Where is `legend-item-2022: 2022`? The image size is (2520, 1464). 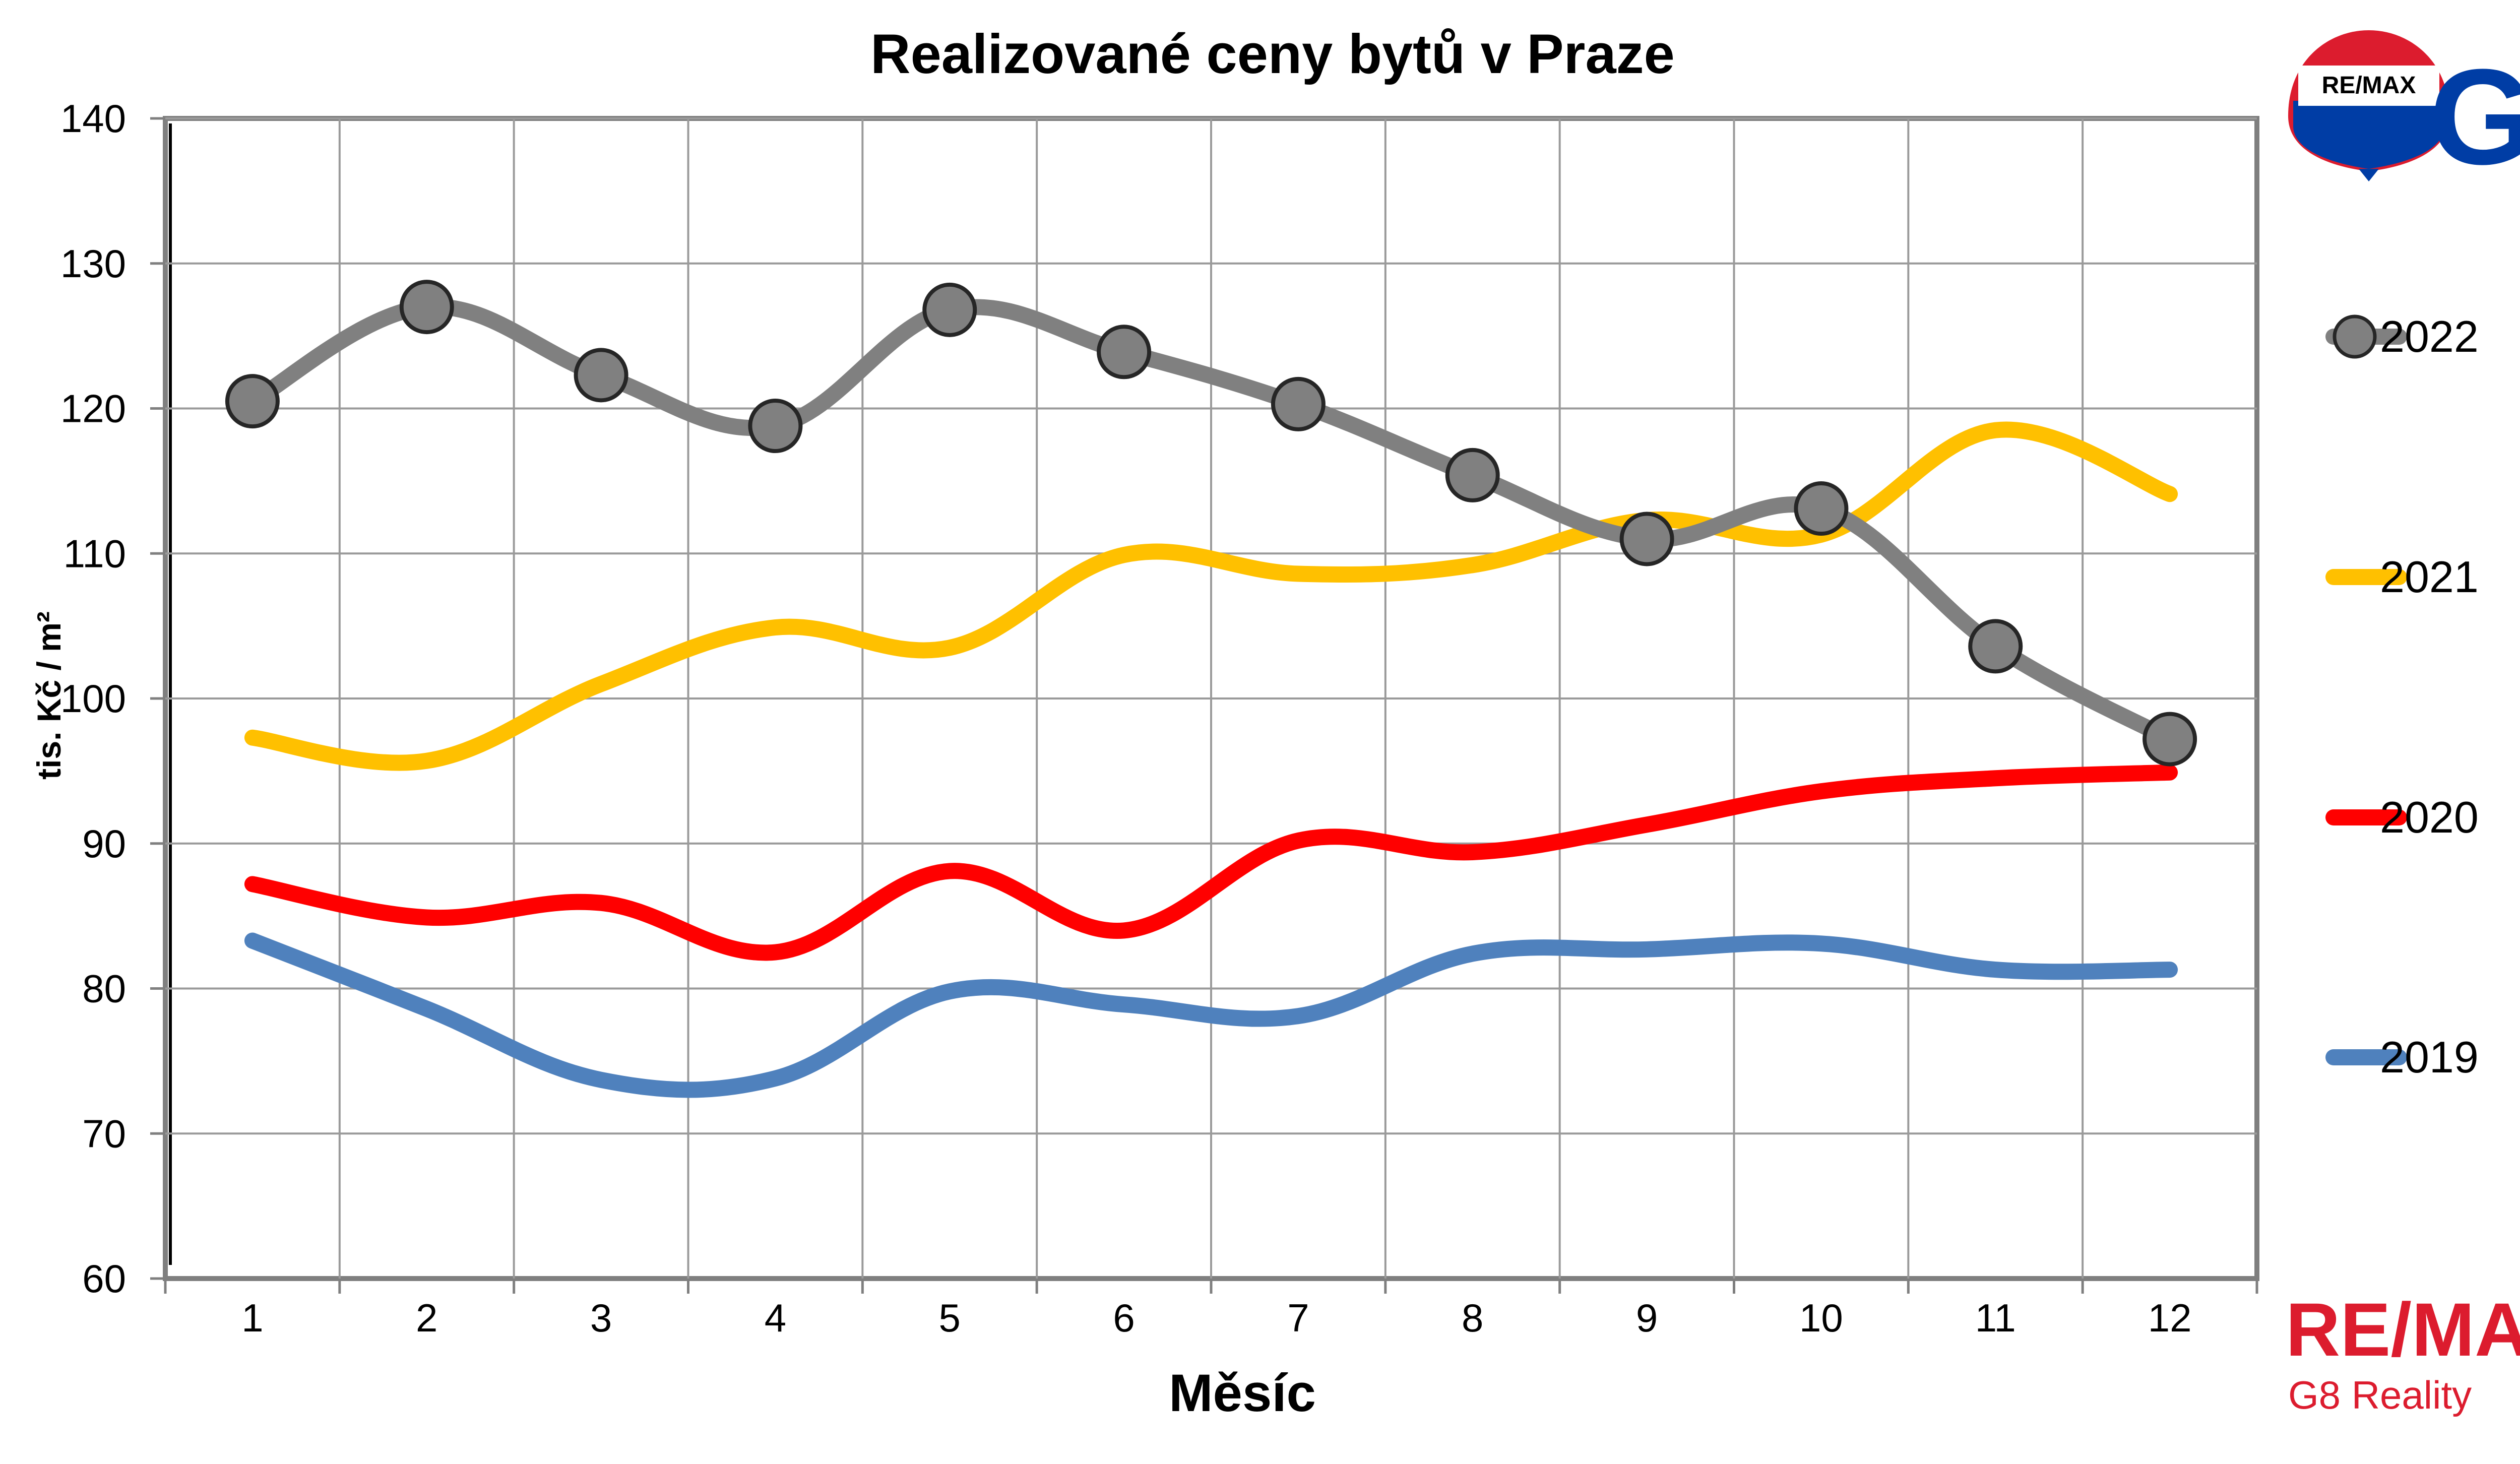
legend-item-2022: 2022 is located at coordinates (2402, 336).